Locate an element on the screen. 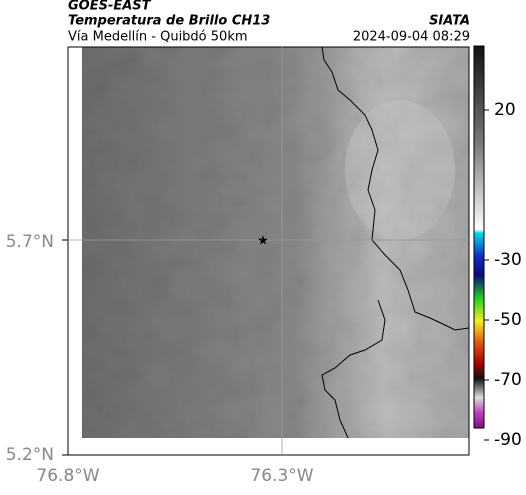 The height and width of the screenshot is (495, 526). colorbar-ticks: 20 -30 -50 -70 -90 is located at coordinates (503, 275).